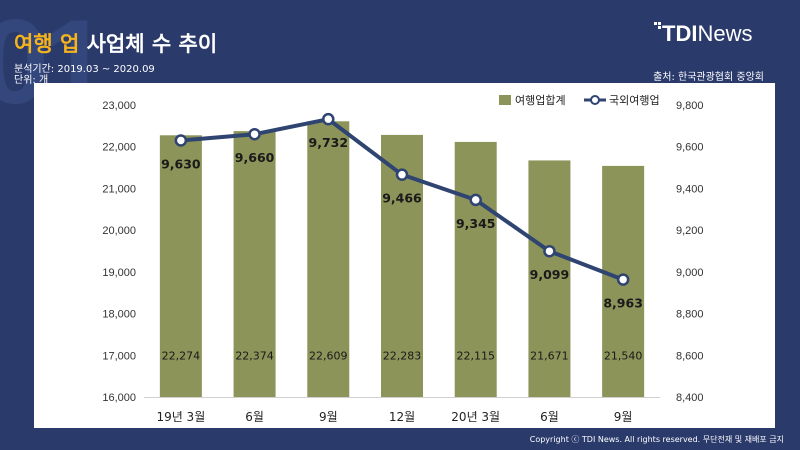  What do you see at coordinates (119, 189) in the screenshot?
I see `y-left-tick: 21,000` at bounding box center [119, 189].